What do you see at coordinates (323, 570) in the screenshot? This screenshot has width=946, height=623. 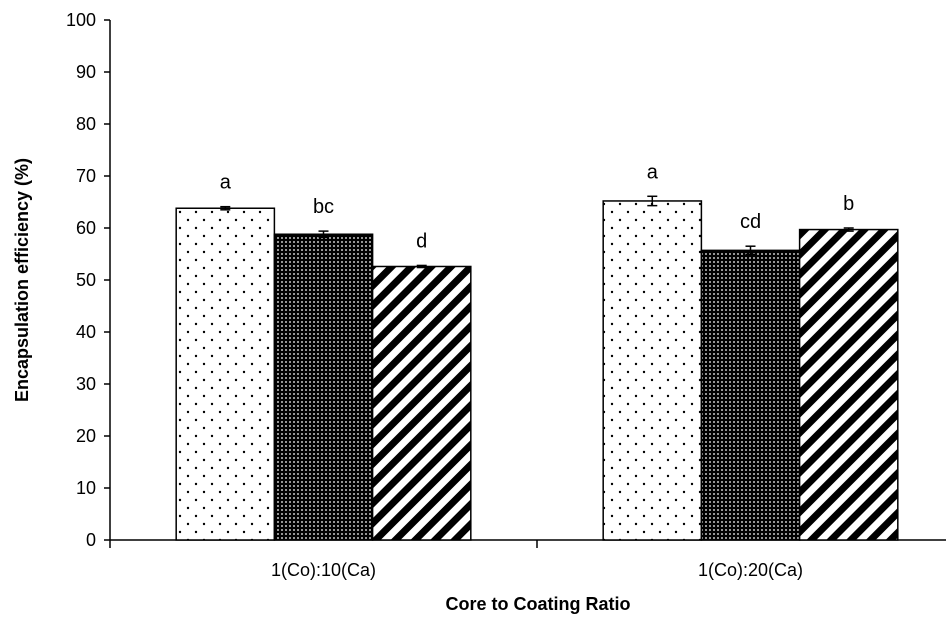 I see `x-category-label: 1(Co):10(Ca)` at bounding box center [323, 570].